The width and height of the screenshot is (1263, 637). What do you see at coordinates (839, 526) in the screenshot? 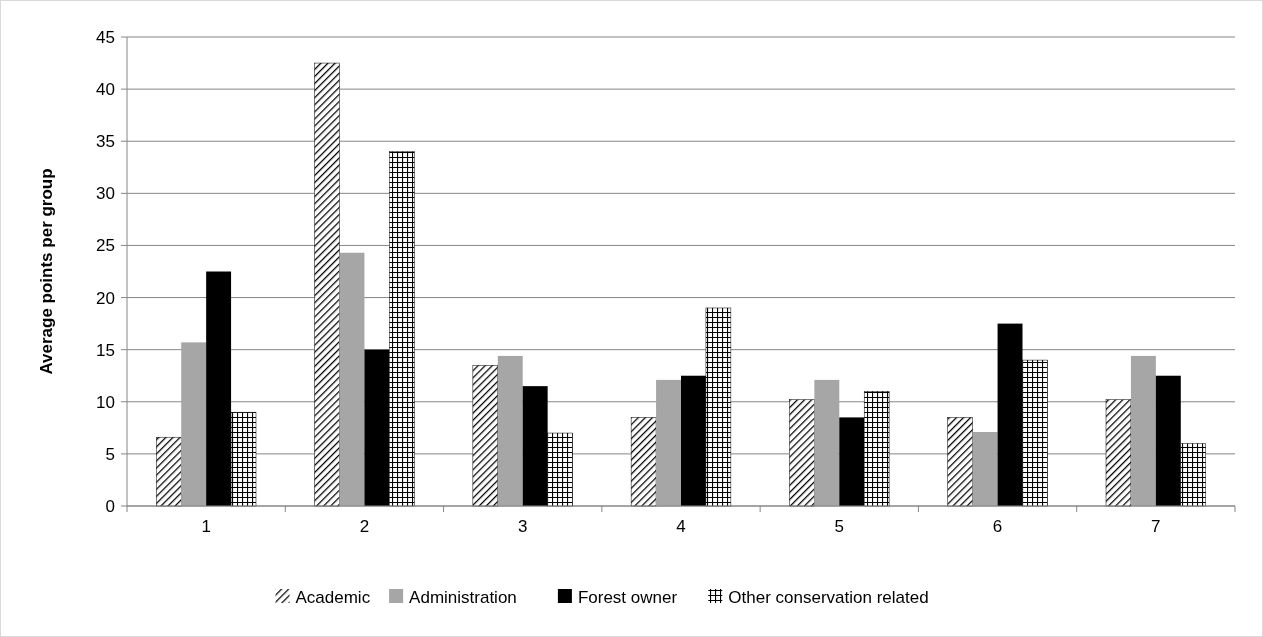
I see `x-tick-label: 5` at bounding box center [839, 526].